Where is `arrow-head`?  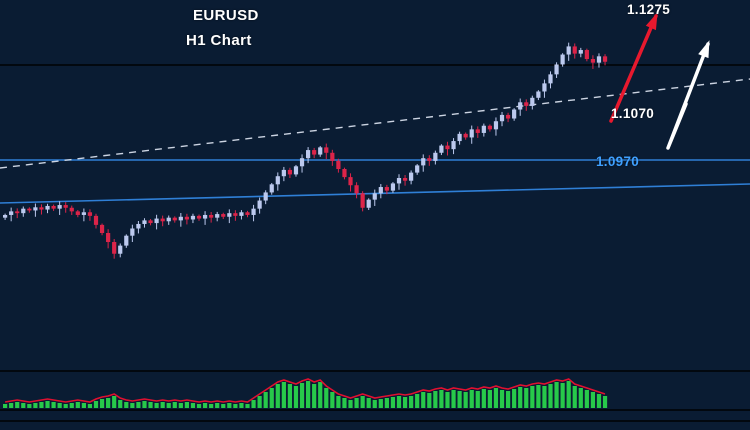
arrow-head is located at coordinates (651, 21).